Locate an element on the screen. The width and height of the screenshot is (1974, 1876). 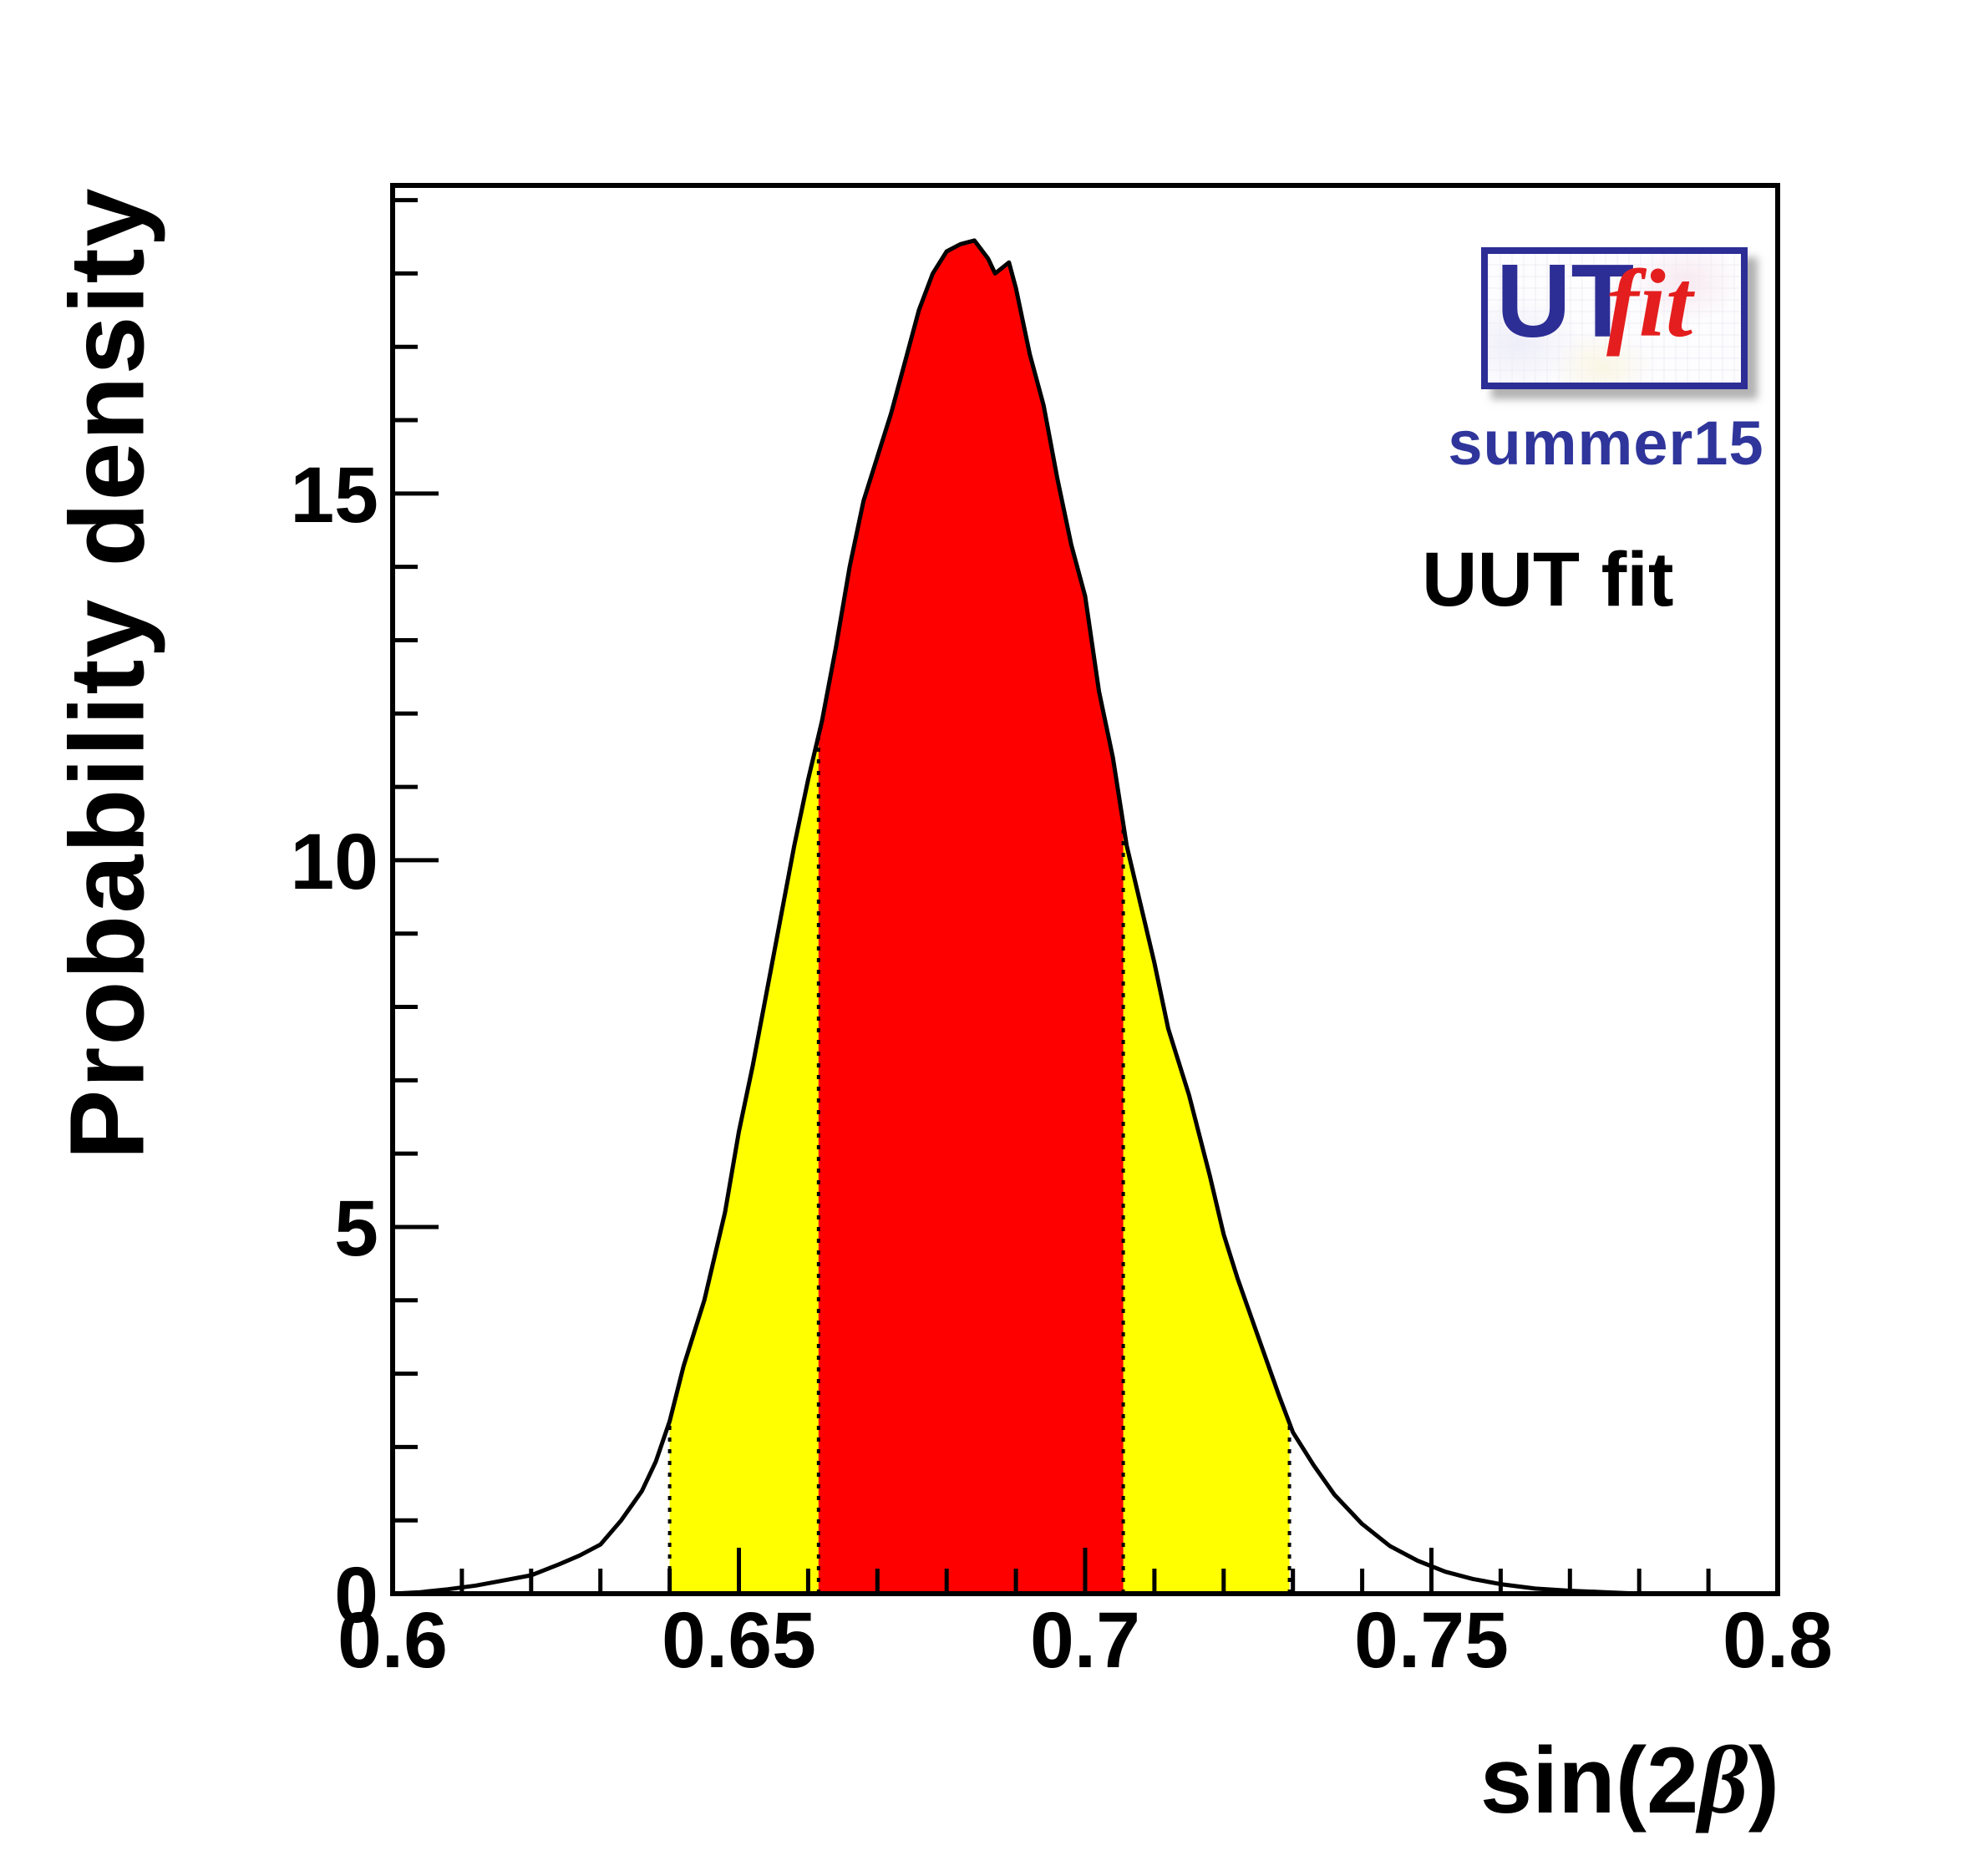
x-axis-title: sin(2β) is located at coordinates (1608, 1781).